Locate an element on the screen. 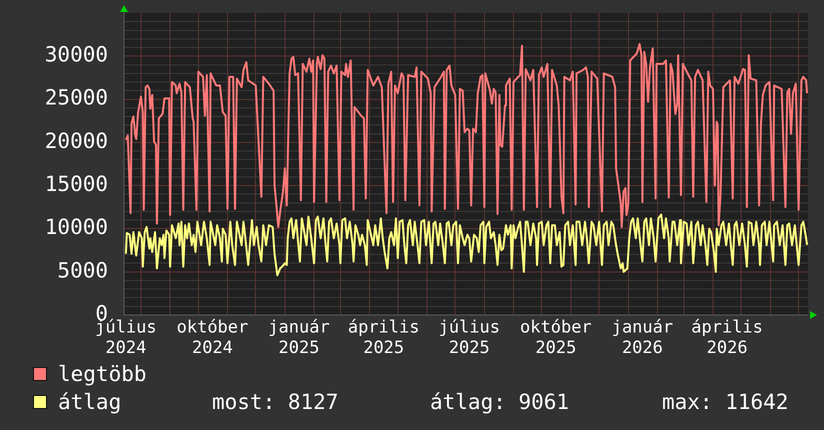 This screenshot has height=430, width=824. legend-label: legtöbb is located at coordinates (102, 374).